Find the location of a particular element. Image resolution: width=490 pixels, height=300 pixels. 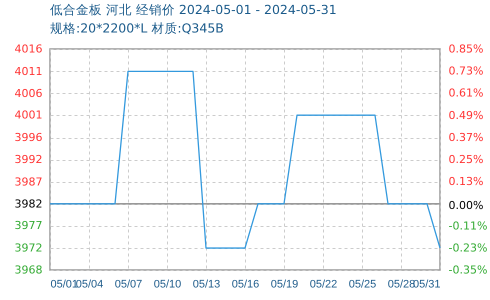

y-tick-label: 3982 is located at coordinates (28, 203).